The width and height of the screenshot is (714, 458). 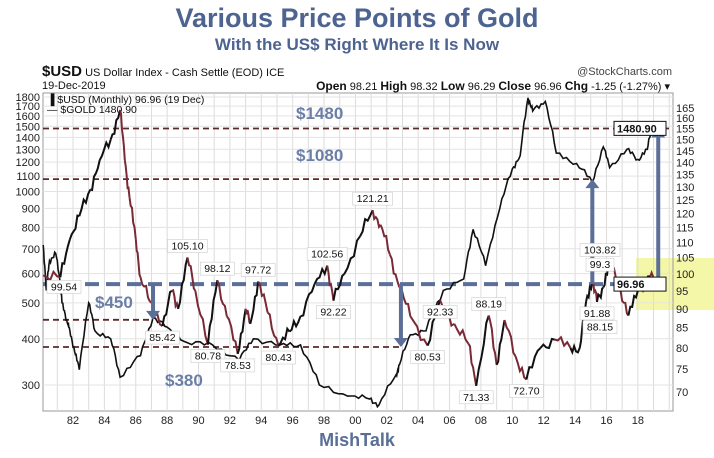 What do you see at coordinates (685, 243) in the screenshot?
I see `right-tick-label: 110` at bounding box center [685, 243].